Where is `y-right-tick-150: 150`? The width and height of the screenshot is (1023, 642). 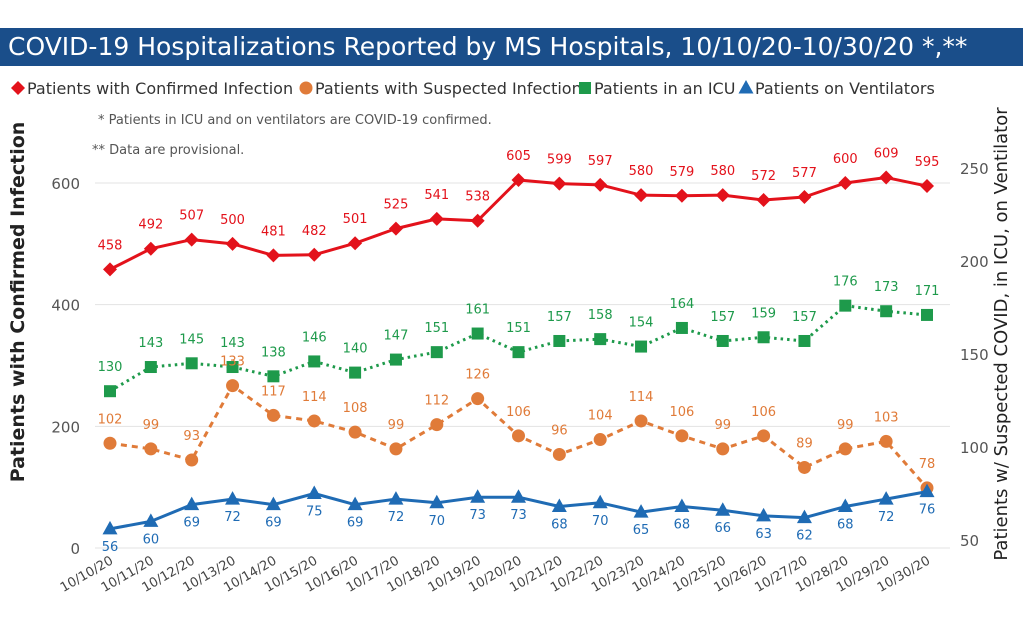
y-right-tick-150: 150 is located at coordinates (974, 355).